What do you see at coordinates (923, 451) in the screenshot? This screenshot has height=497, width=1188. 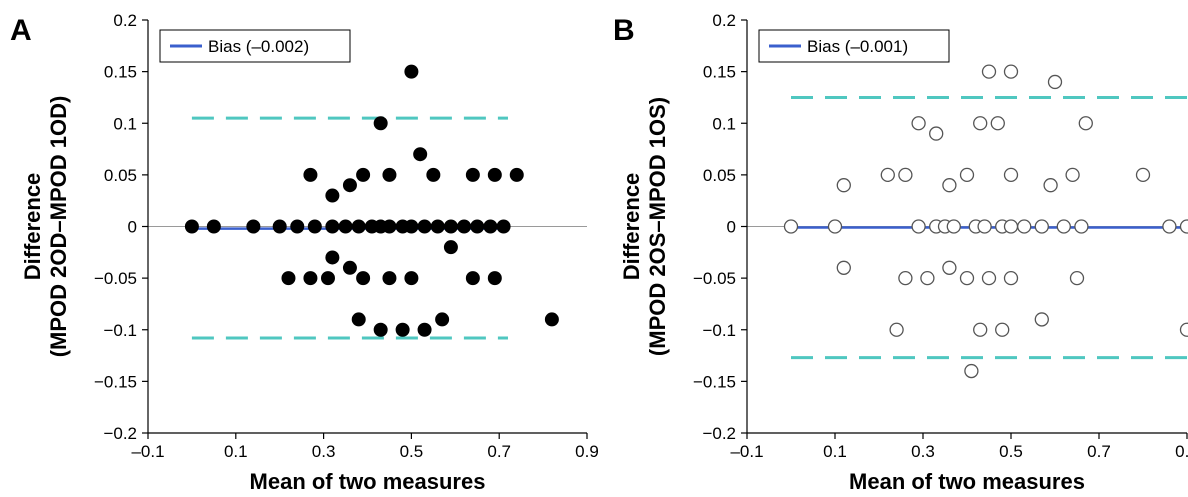 I see `x-tick-label: 0.3` at bounding box center [923, 451].